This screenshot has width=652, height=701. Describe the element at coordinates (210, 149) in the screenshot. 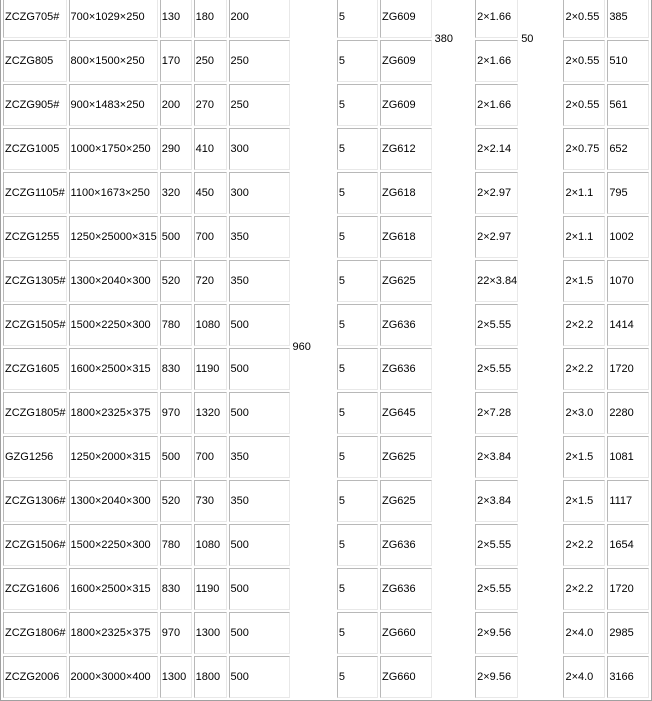

I see `cell-c4: 410` at that location.